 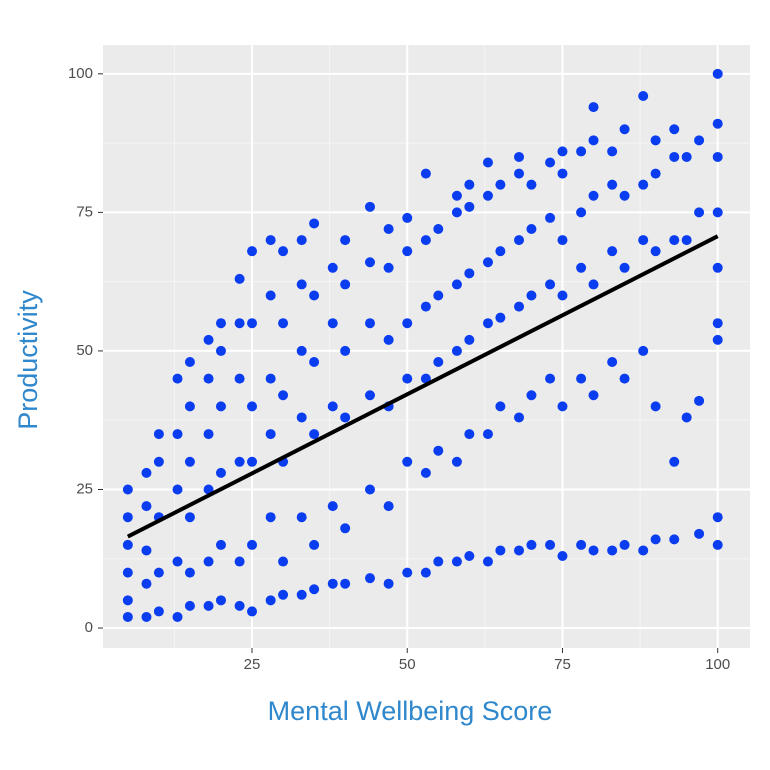 What do you see at coordinates (89, 627) in the screenshot?
I see `y-tick-label: 0` at bounding box center [89, 627].